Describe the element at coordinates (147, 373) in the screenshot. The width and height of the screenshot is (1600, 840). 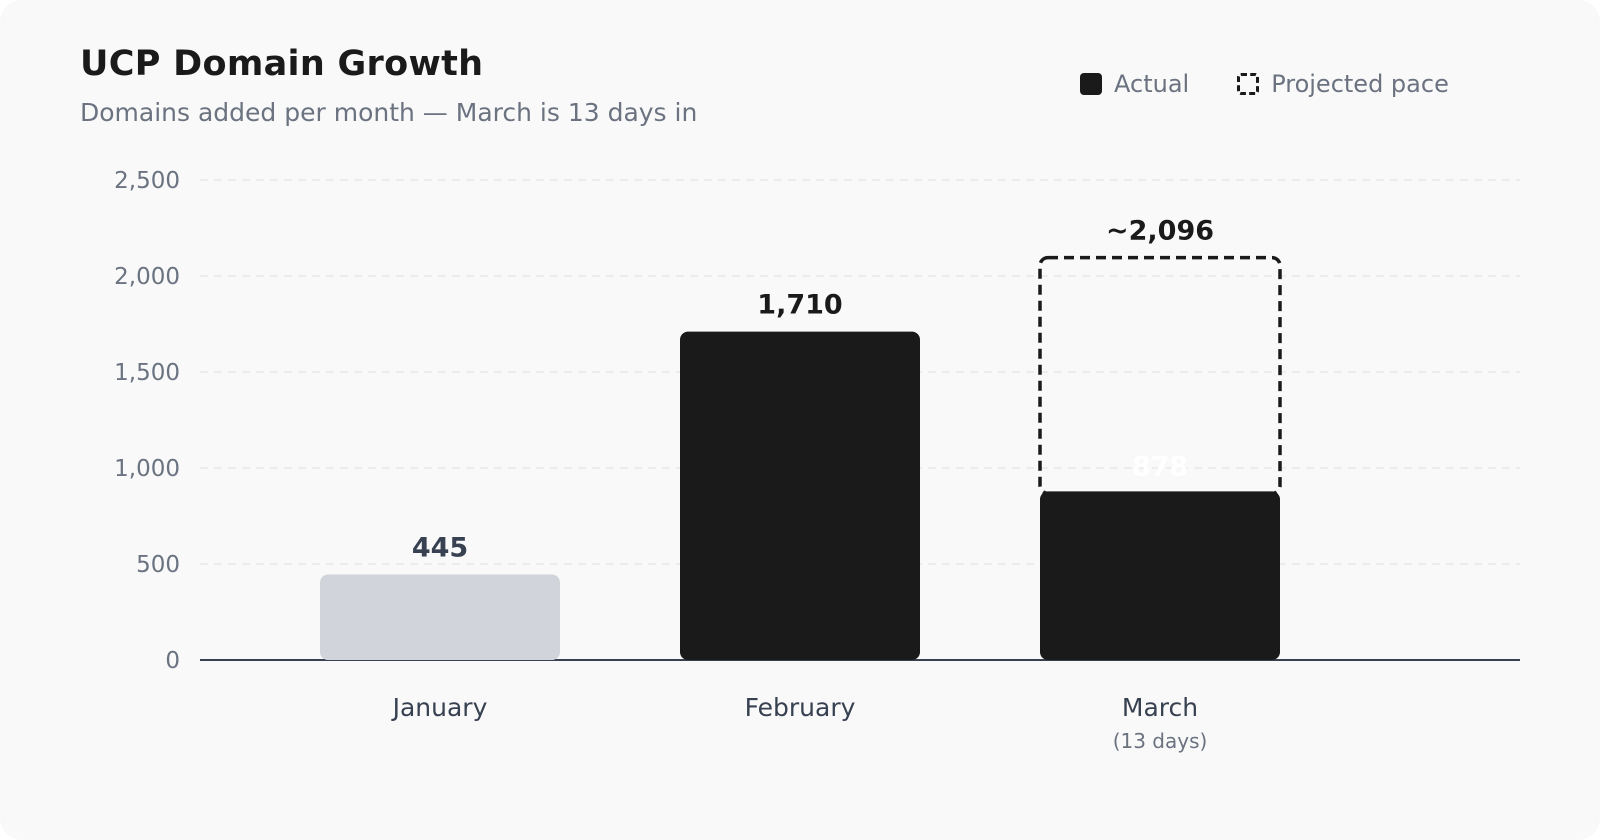
I see `y-tick-label: 1,500` at that location.